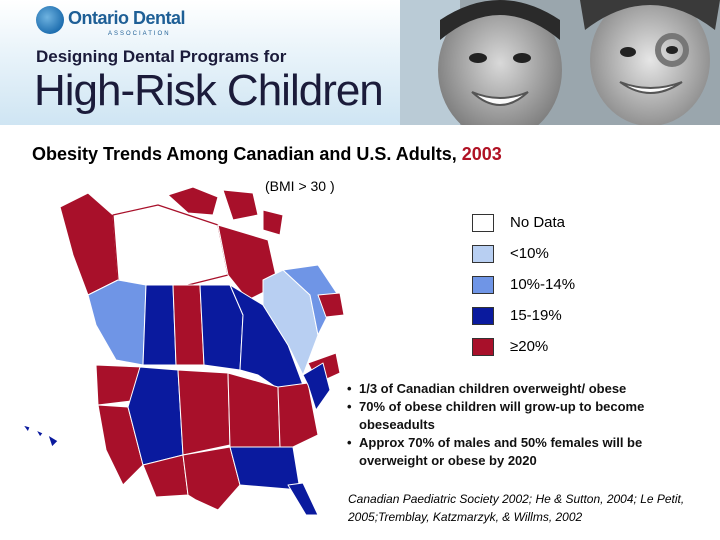  What do you see at coordinates (331, 305) in the screenshot?
I see `region-newfoundland` at bounding box center [331, 305].